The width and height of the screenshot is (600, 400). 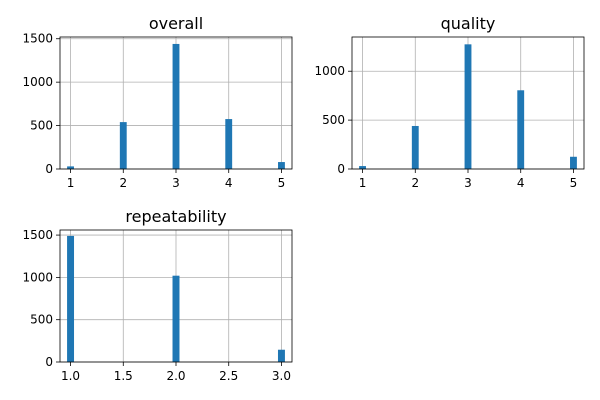 What do you see at coordinates (70, 376) in the screenshot?
I see `x-tick-label: 1.0` at bounding box center [70, 376].